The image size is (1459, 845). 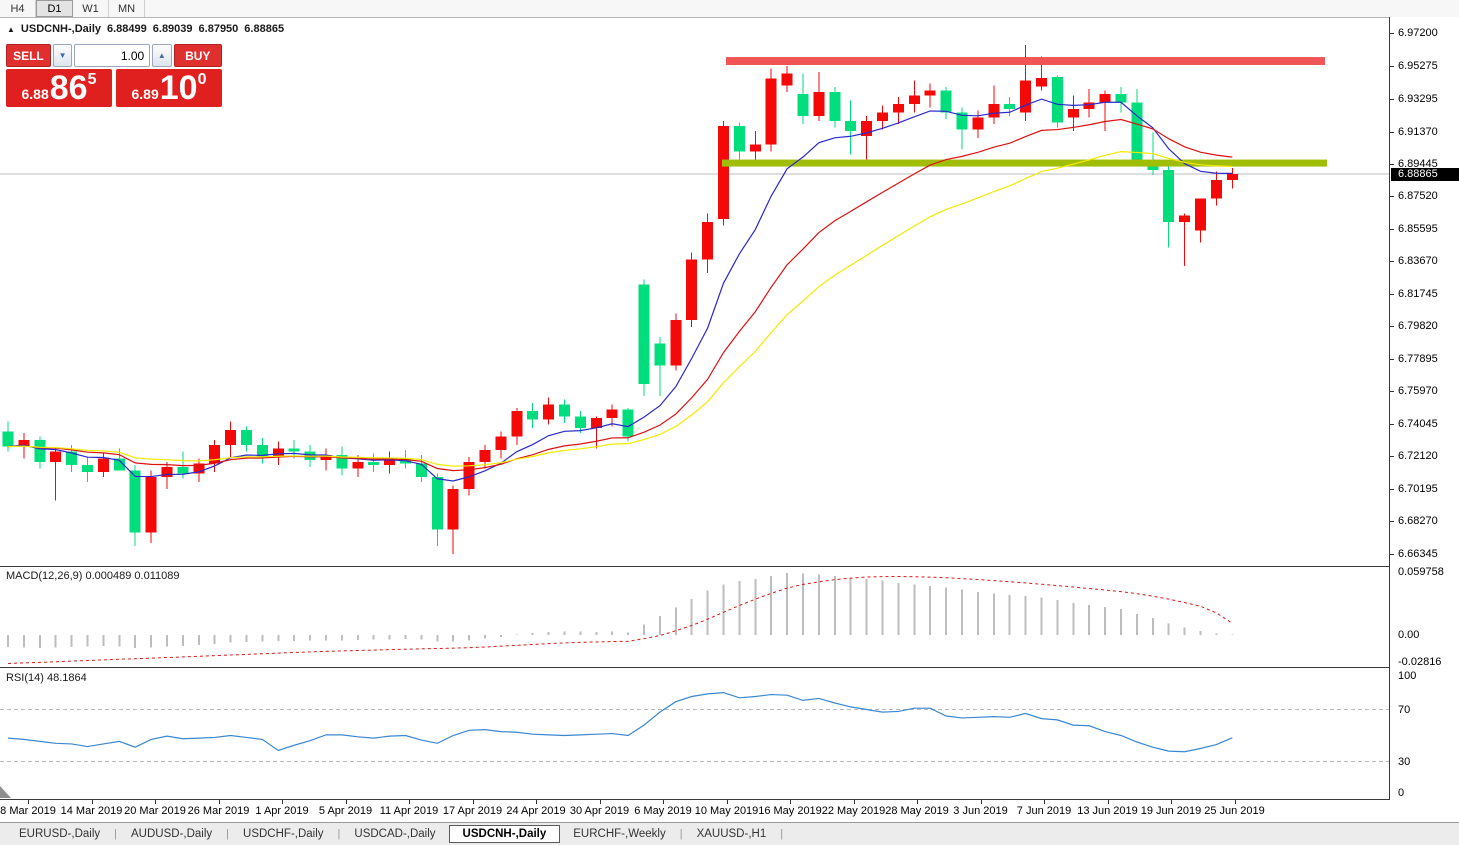 What do you see at coordinates (172, 834) in the screenshot?
I see `tab-audusd-daily: AUDUSD-,Daily` at bounding box center [172, 834].